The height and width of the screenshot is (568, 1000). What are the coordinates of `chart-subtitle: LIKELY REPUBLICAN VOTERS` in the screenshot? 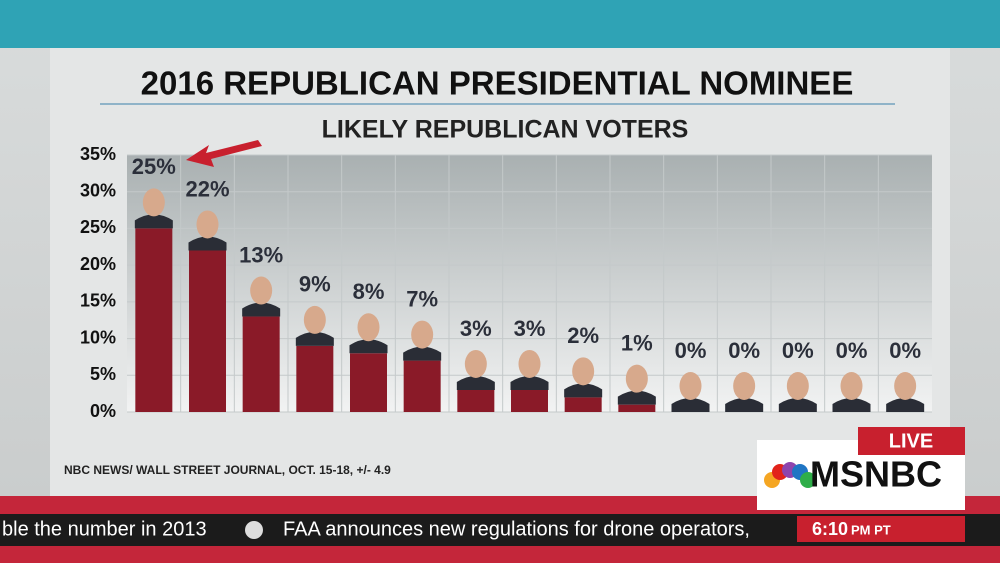 It's located at (505, 130).